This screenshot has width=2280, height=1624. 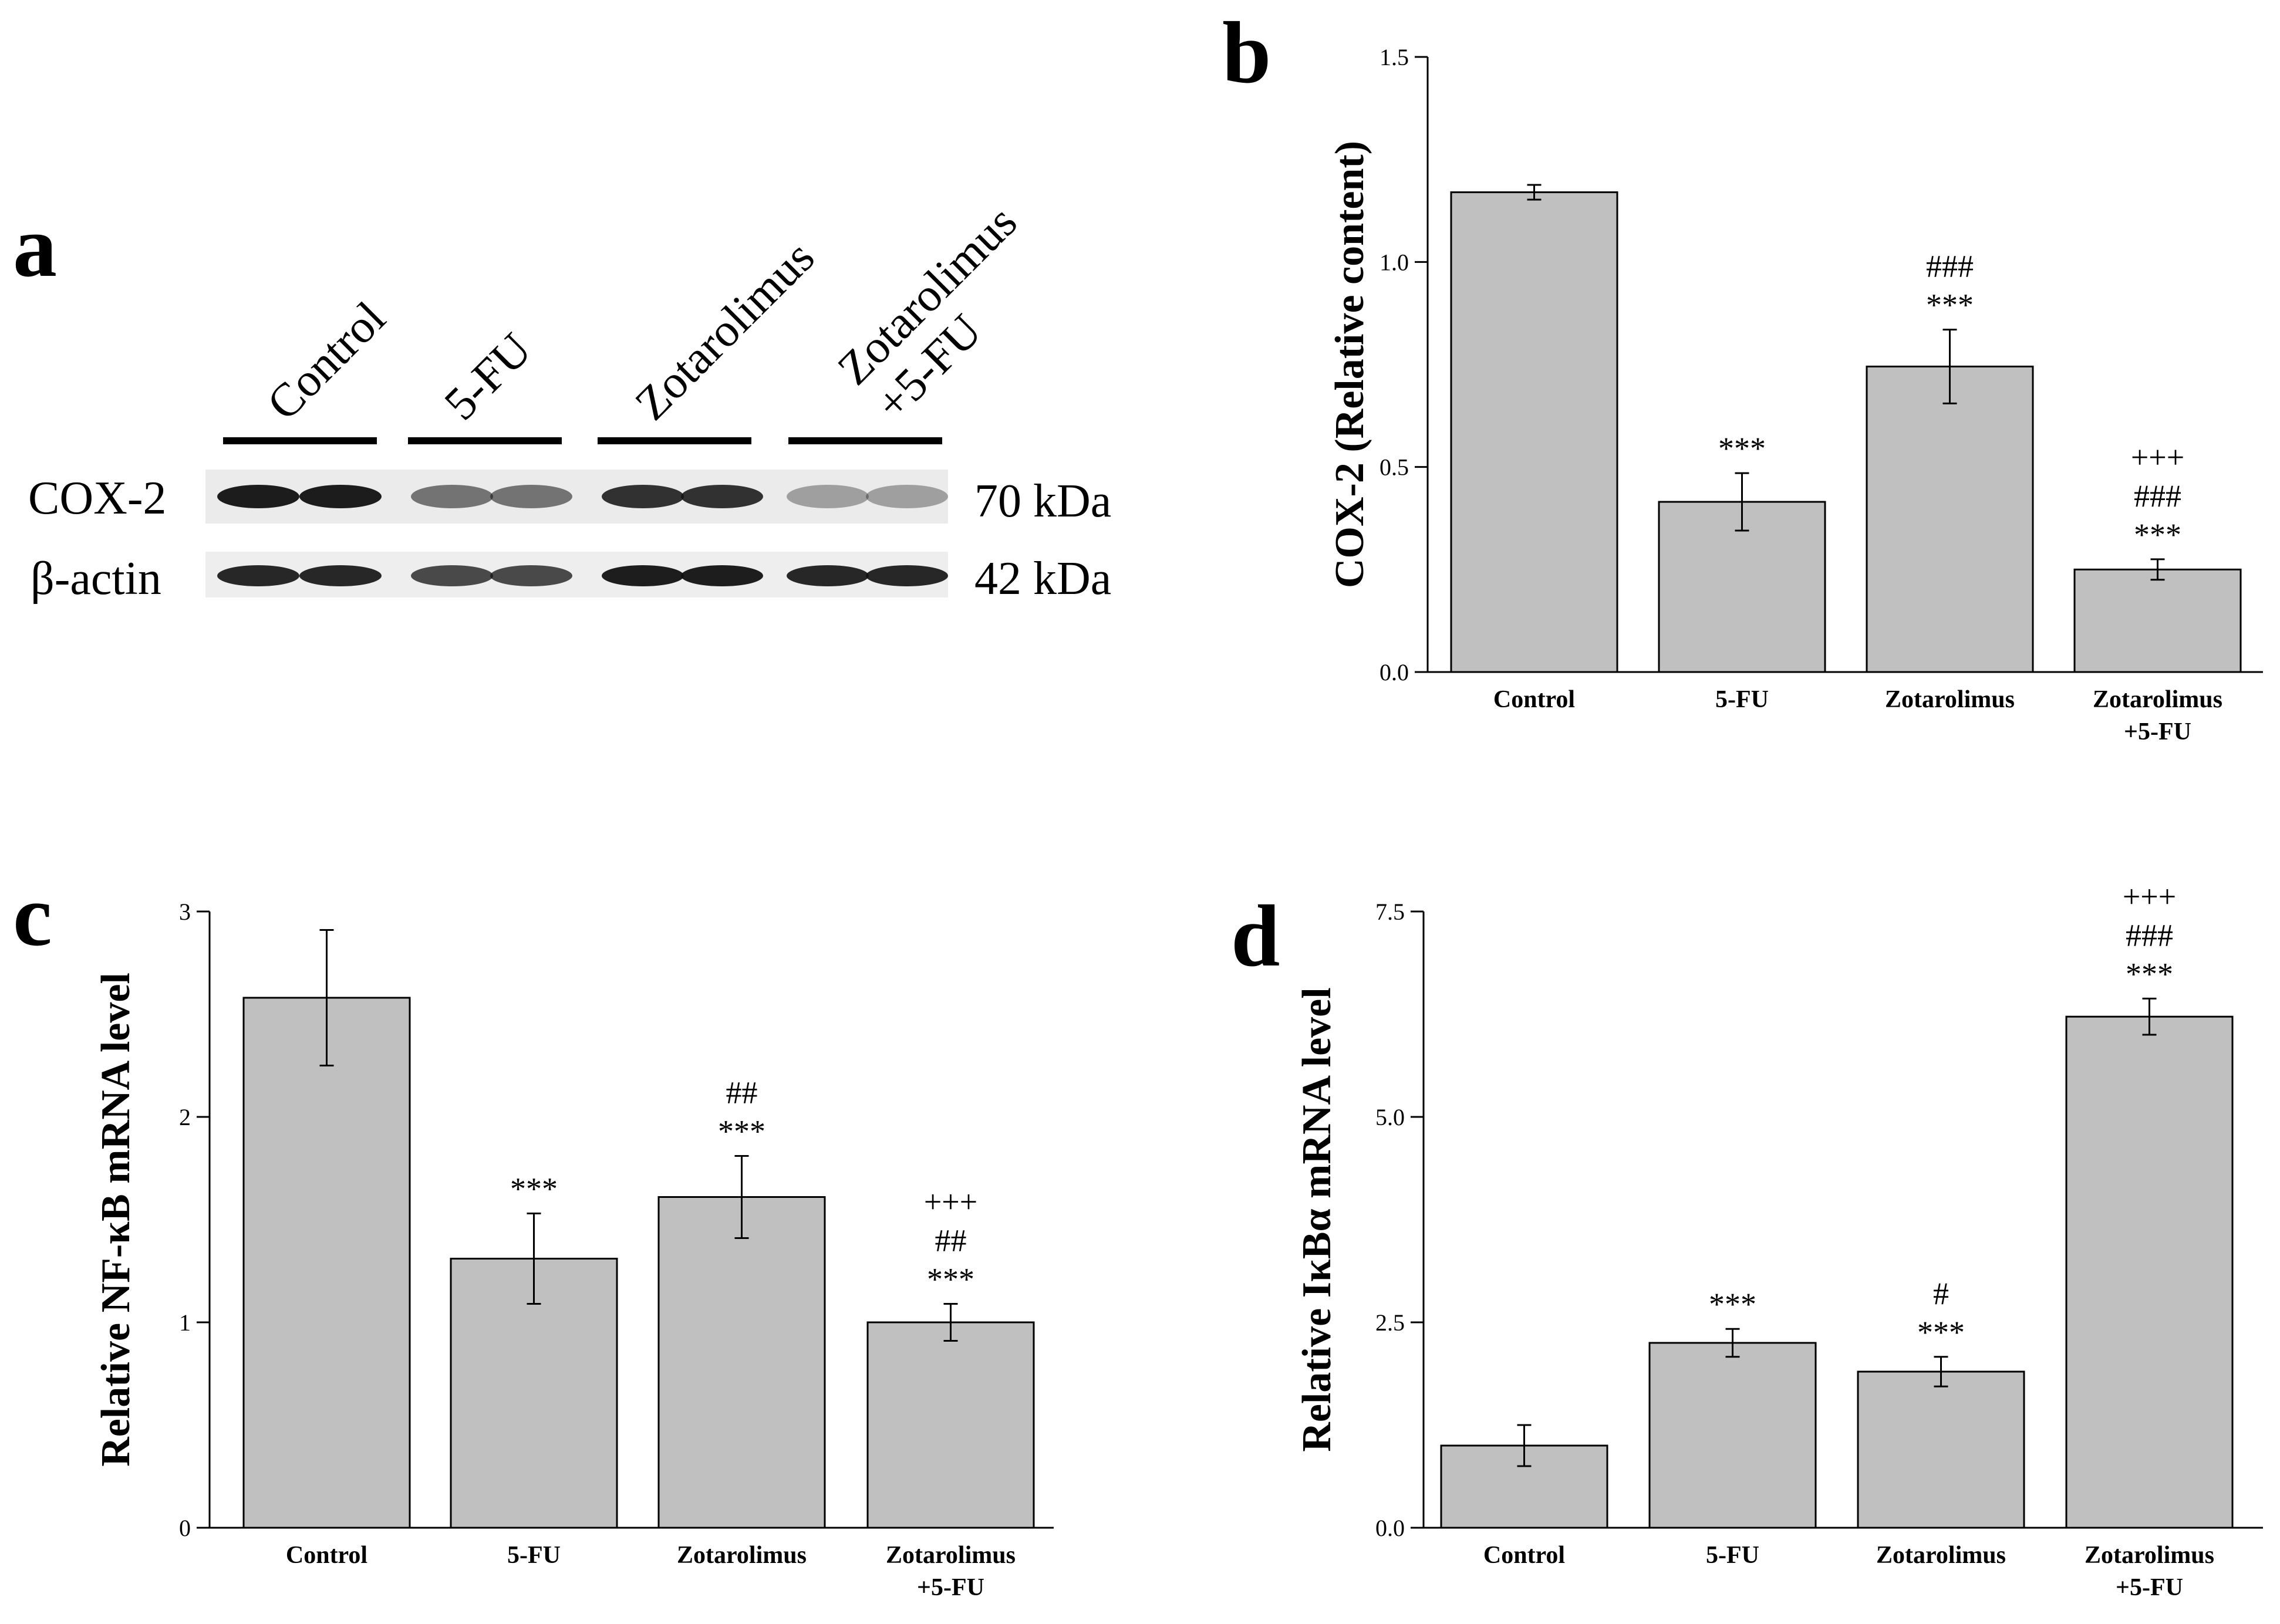 I want to click on significance-marker-b-3: ***, so click(x=1950, y=305).